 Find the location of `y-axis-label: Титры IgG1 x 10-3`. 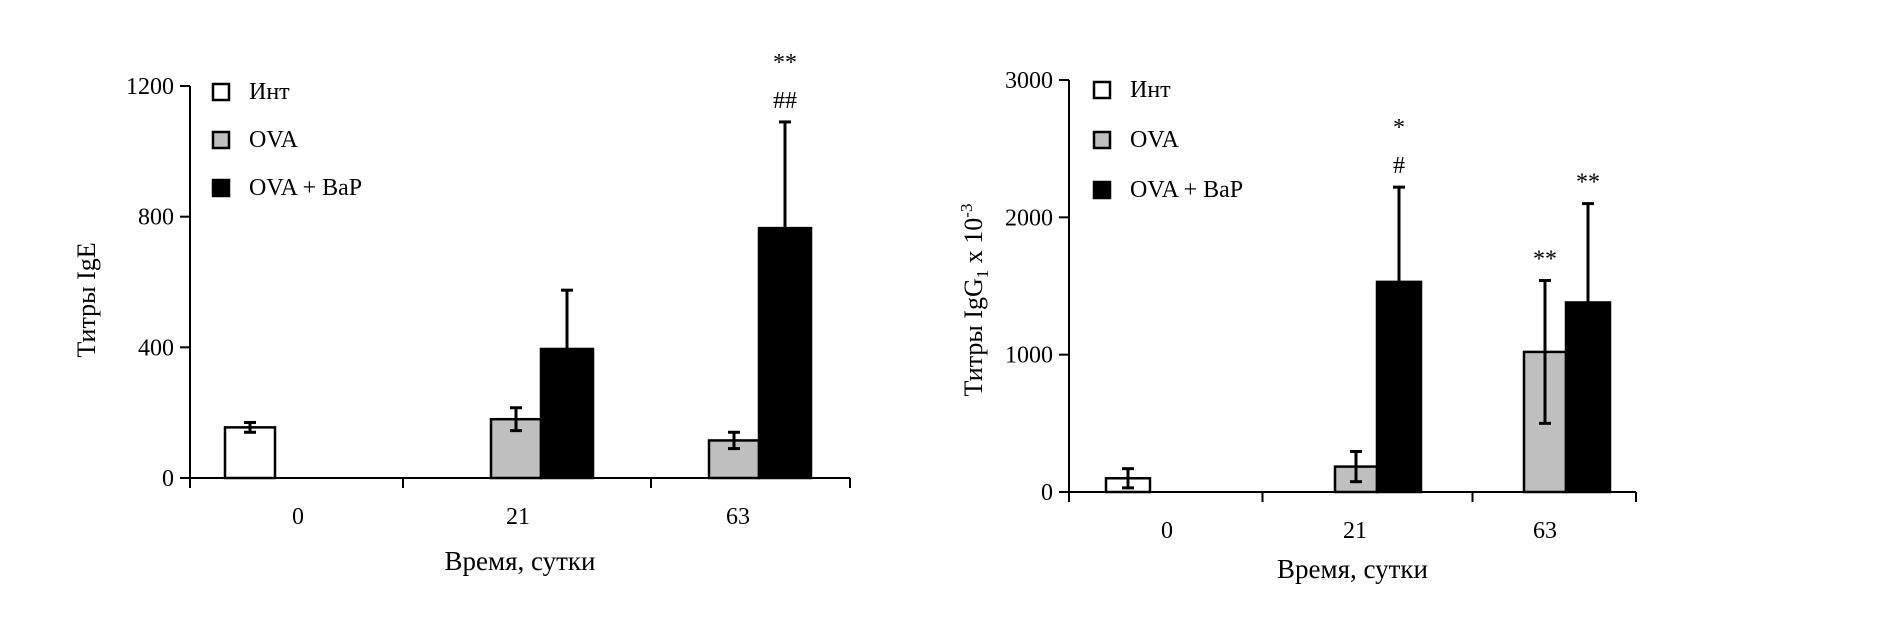

y-axis-label: Титры IgG1 x 10-3 is located at coordinates (974, 300).